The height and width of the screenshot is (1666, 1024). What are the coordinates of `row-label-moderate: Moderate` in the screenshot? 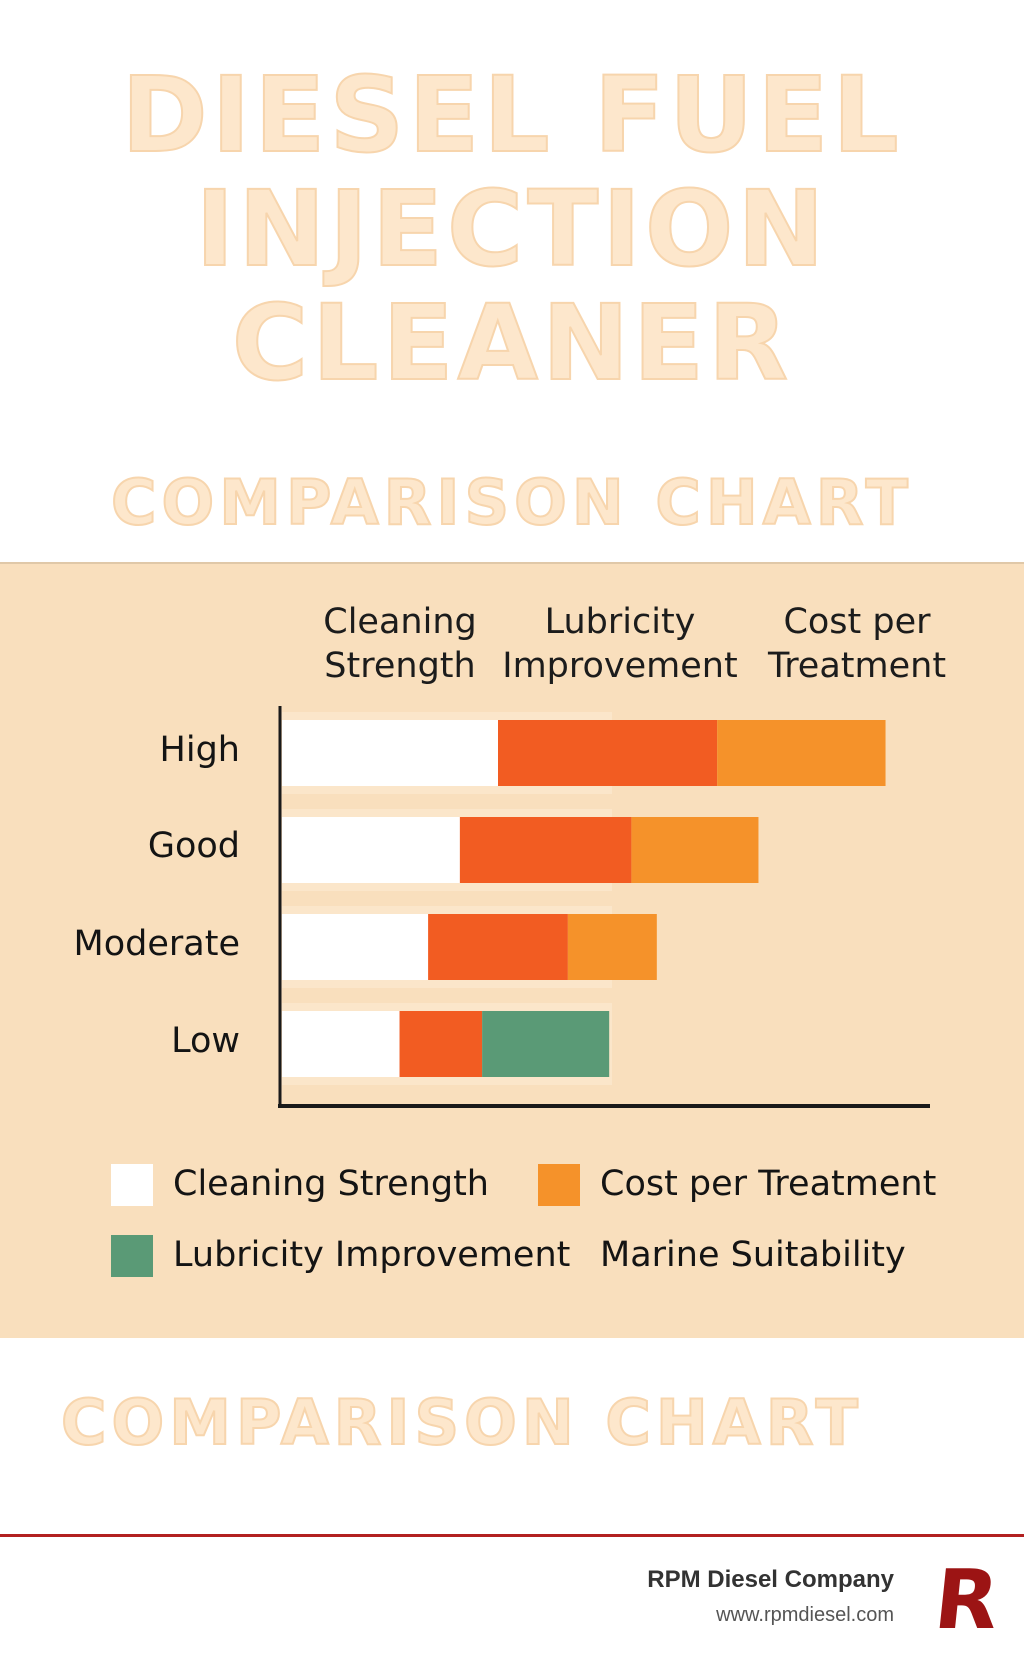 It's located at (156, 944).